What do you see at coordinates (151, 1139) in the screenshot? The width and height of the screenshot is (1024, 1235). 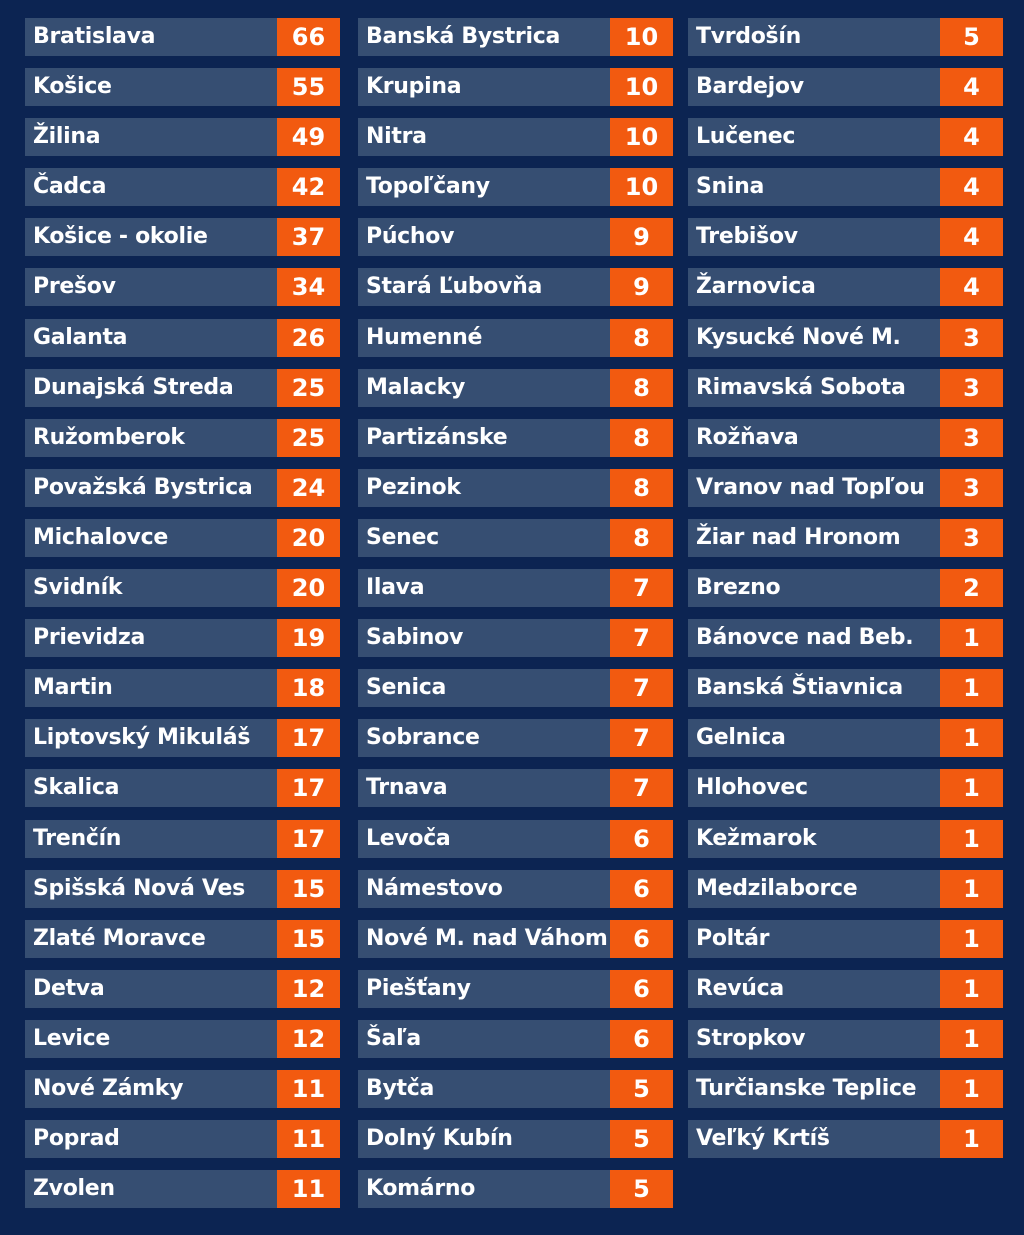 I see `district-name: Poprad` at bounding box center [151, 1139].